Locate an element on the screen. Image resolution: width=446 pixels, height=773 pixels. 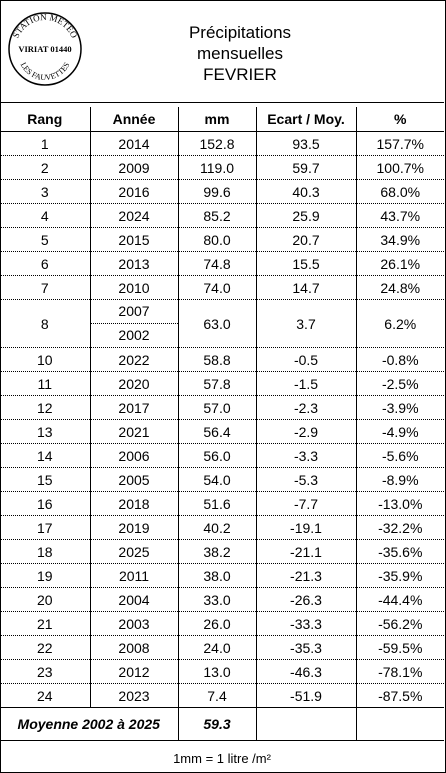
year-cell: 2012 is located at coordinates (133, 671).